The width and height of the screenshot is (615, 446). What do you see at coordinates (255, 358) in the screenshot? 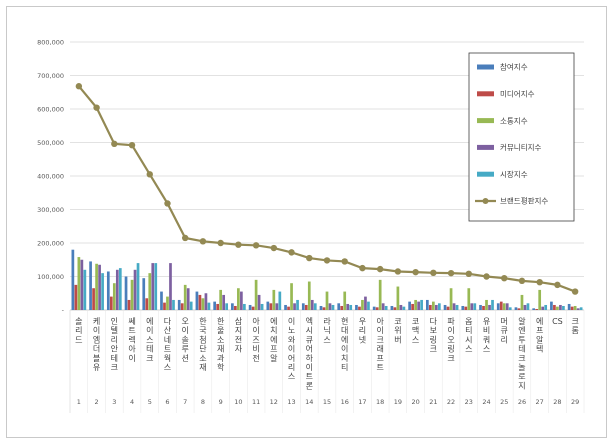
I see `x-category-char: 전` at bounding box center [255, 358].